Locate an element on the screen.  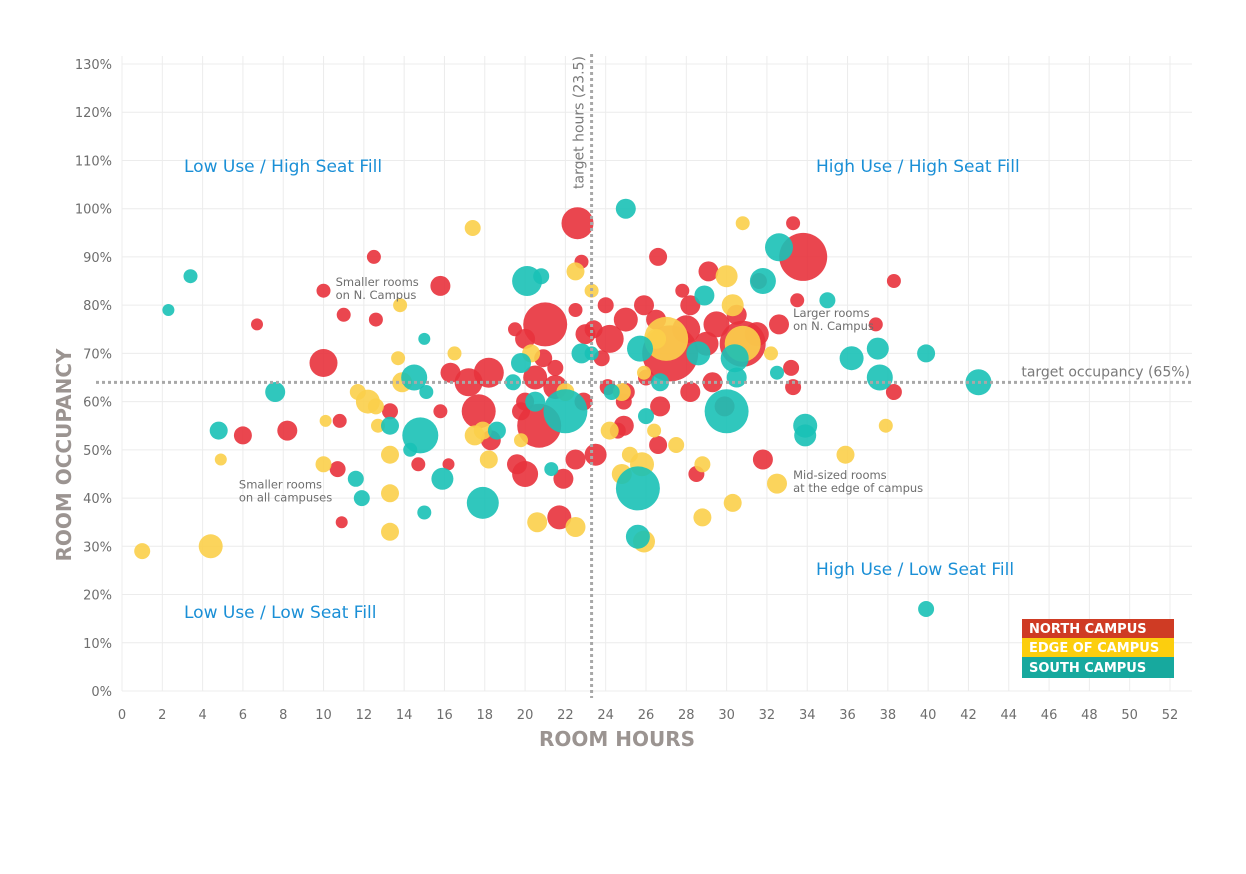
annotation: Mid-sized rooms at the edge of campus is located at coordinates (858, 481).